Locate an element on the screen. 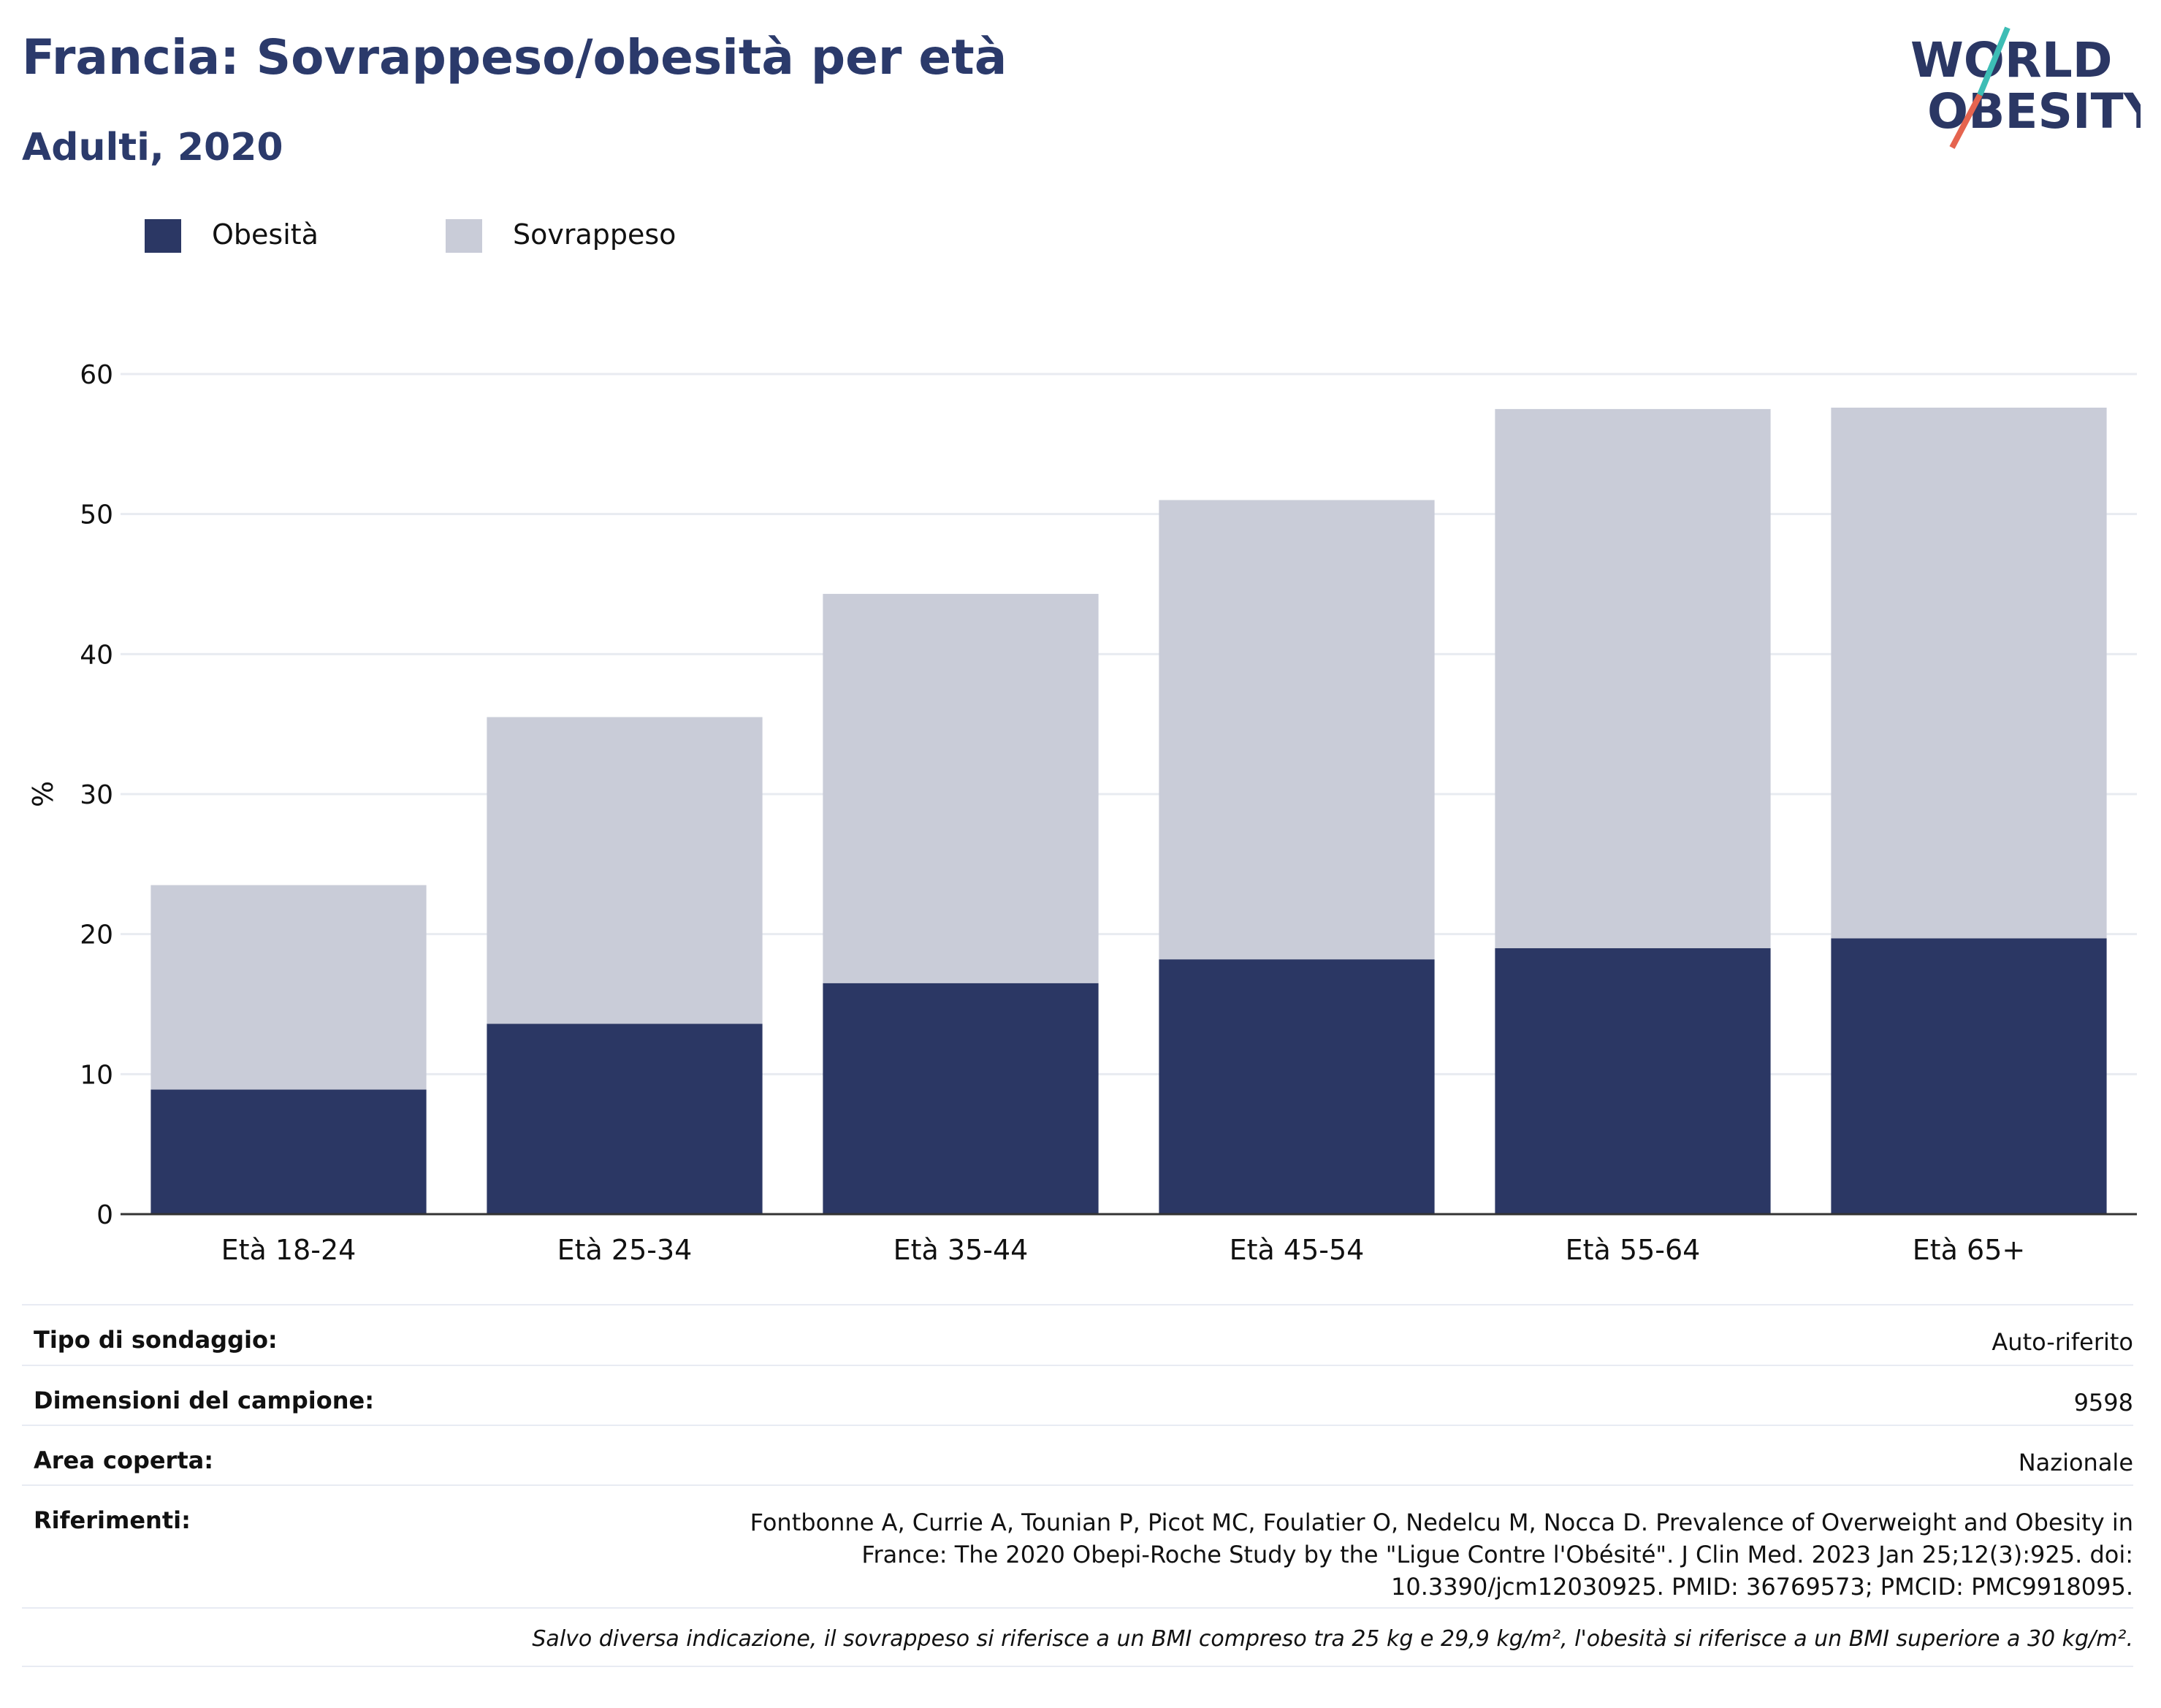  info-label: Dimensioni del campione: is located at coordinates (204, 1401).